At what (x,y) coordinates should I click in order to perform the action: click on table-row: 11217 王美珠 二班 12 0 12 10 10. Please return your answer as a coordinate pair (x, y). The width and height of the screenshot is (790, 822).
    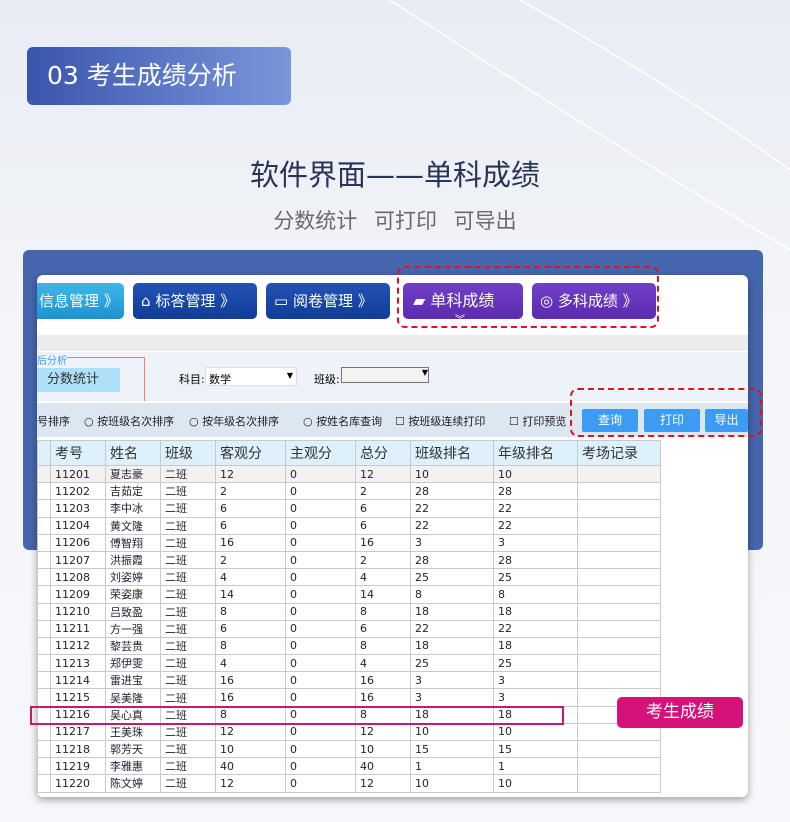
    Looking at the image, I should click on (349, 732).